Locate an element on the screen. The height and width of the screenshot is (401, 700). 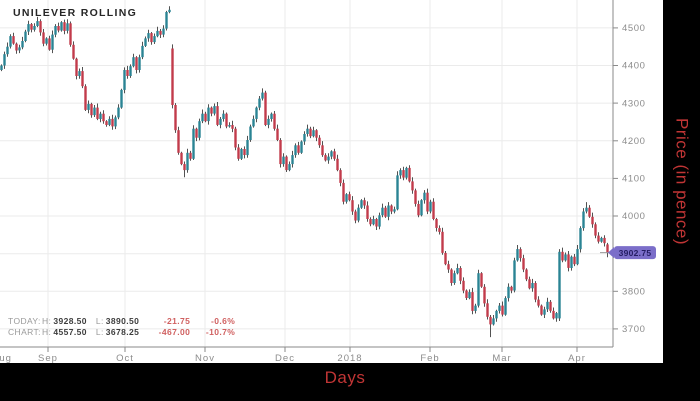
today-change-pct: -0.6% is located at coordinates (223, 321).